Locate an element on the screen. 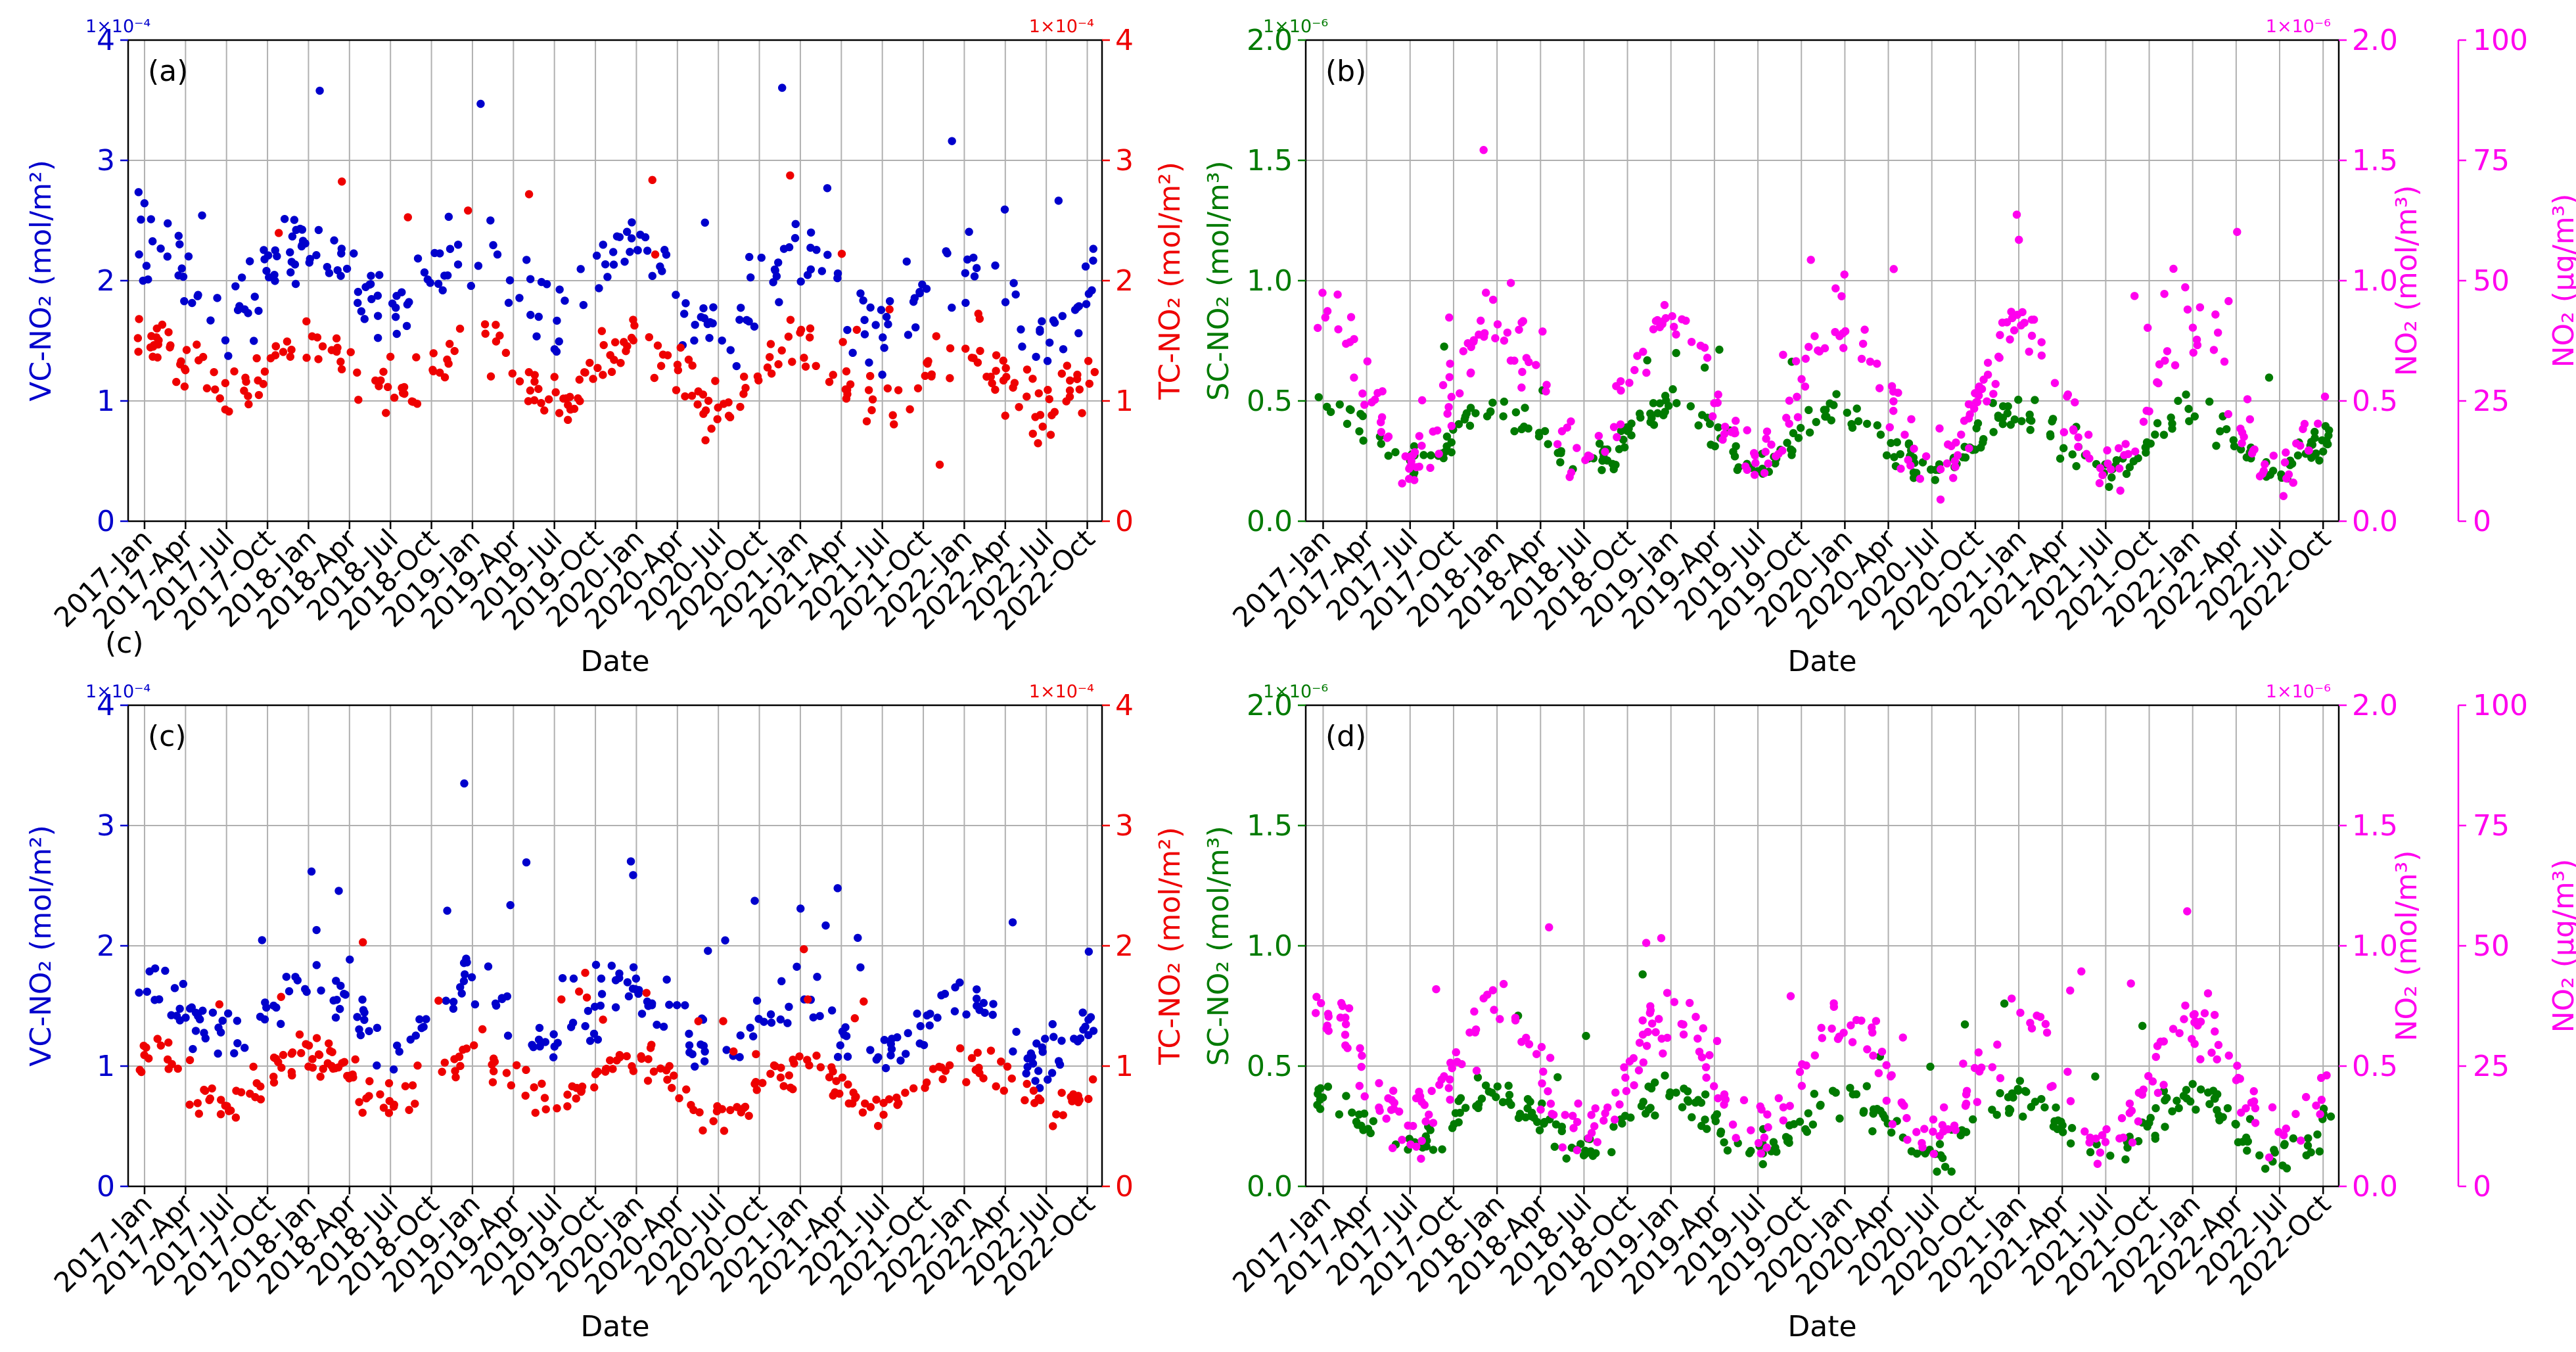  right-axis-label: TC-NO₂ (mol/m²) is located at coordinates (1170, 281).